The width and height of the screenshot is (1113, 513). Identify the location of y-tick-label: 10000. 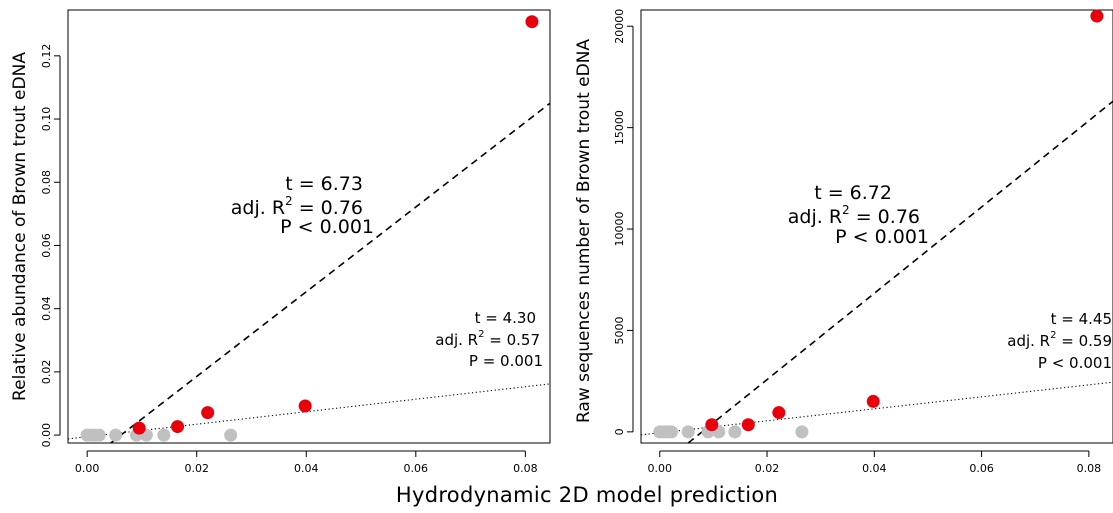
(619, 229).